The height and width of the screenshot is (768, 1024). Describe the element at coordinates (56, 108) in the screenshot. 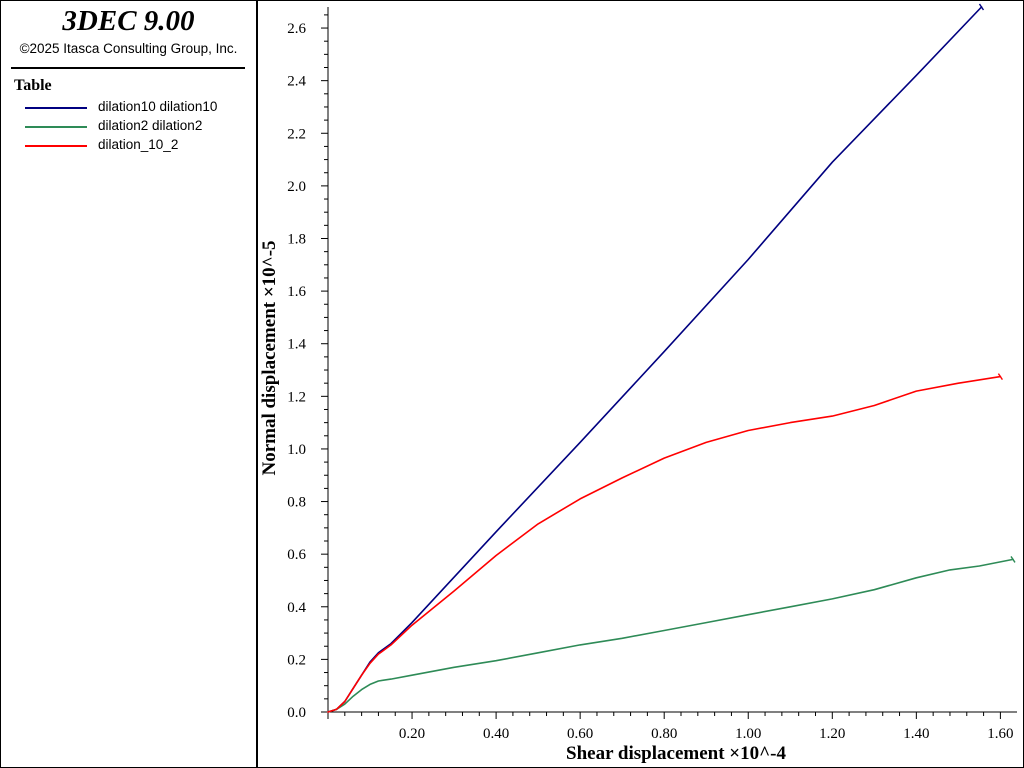

I see `legend-swatch-dilation10` at that location.